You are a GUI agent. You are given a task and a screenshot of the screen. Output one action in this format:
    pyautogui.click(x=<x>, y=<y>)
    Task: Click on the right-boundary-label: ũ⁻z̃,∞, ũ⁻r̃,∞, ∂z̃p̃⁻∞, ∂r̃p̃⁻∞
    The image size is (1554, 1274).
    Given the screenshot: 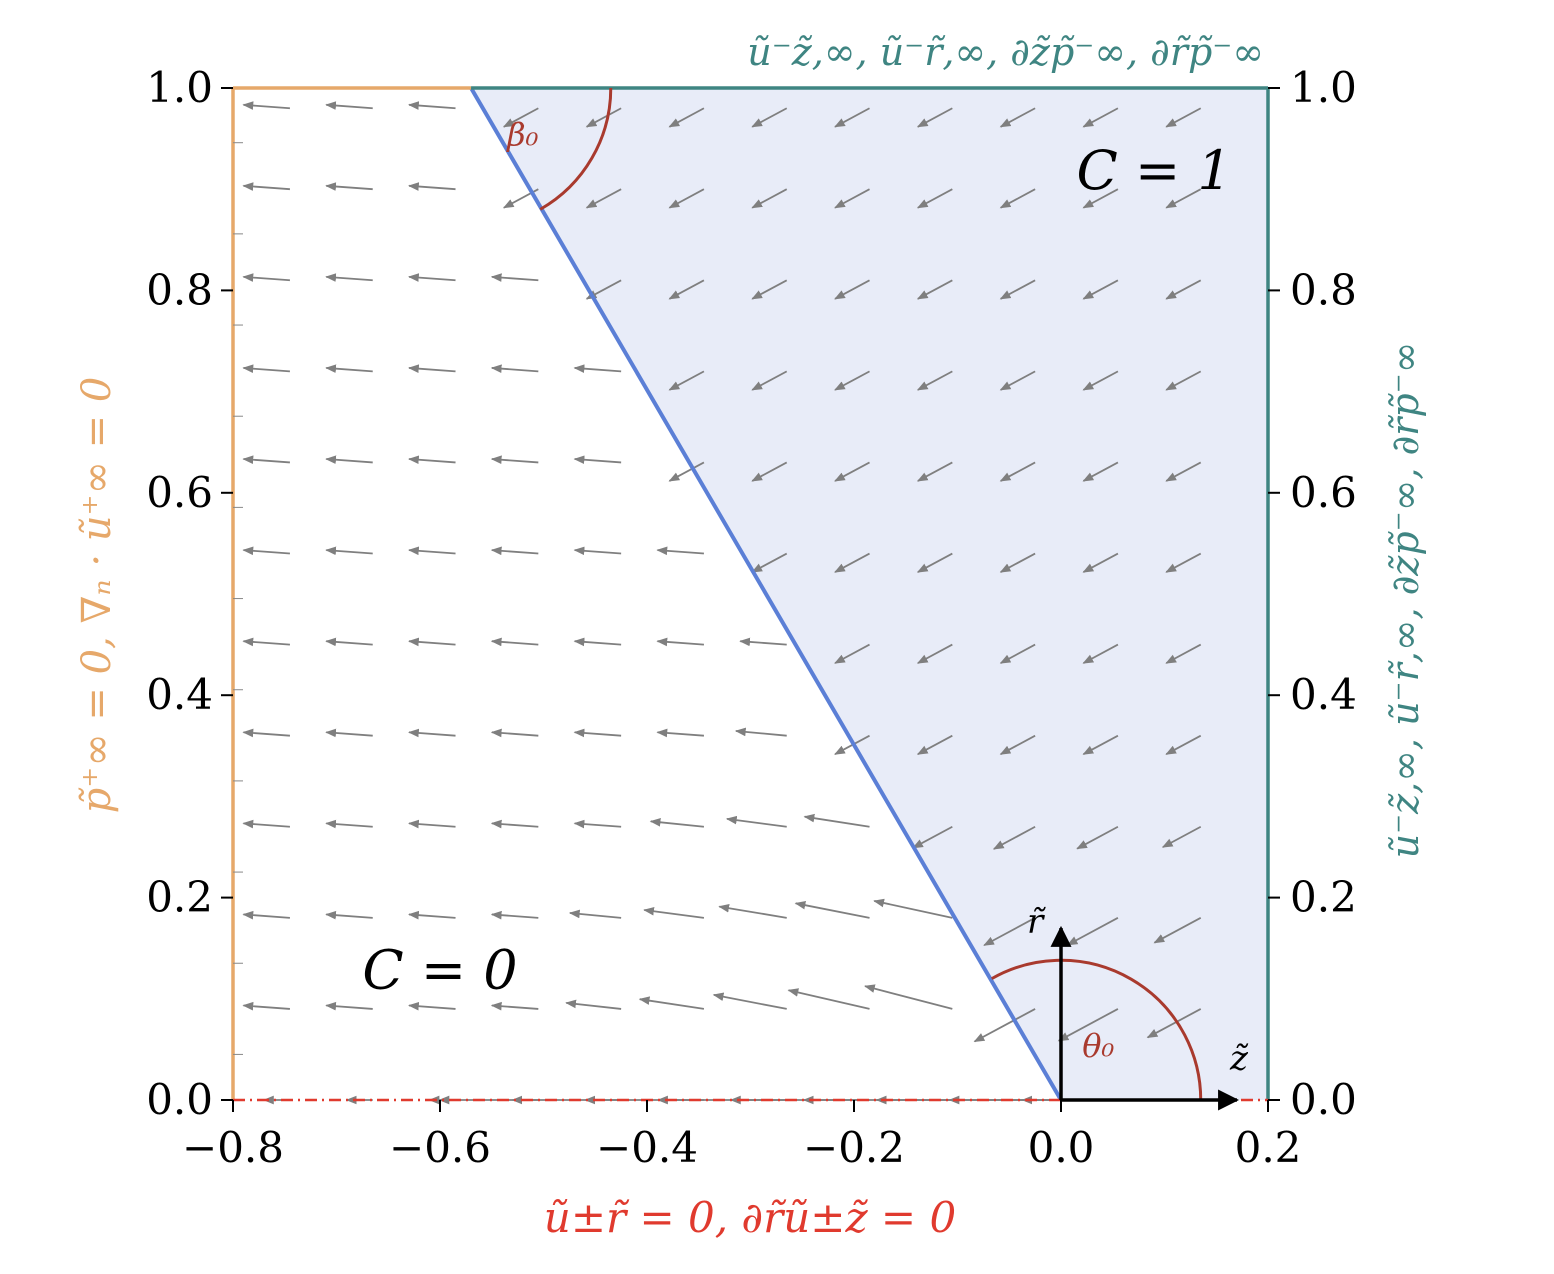 What is the action you would take?
    pyautogui.click(x=1405, y=600)
    